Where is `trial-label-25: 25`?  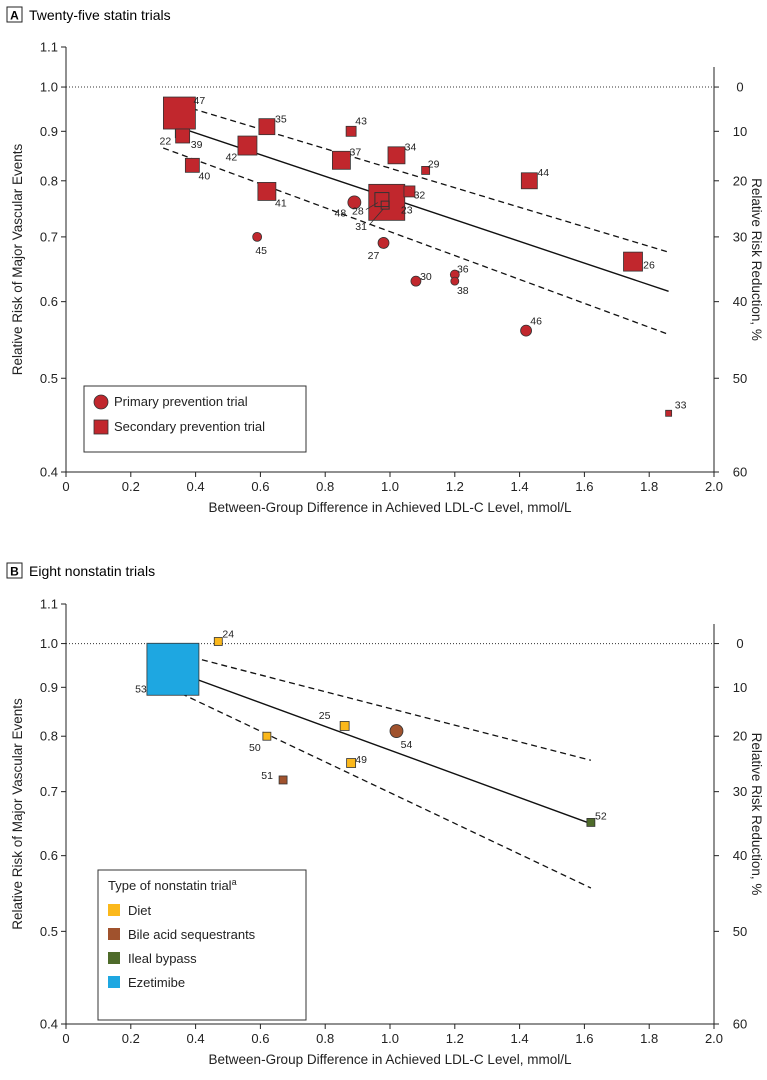 trial-label-25: 25 is located at coordinates (325, 716).